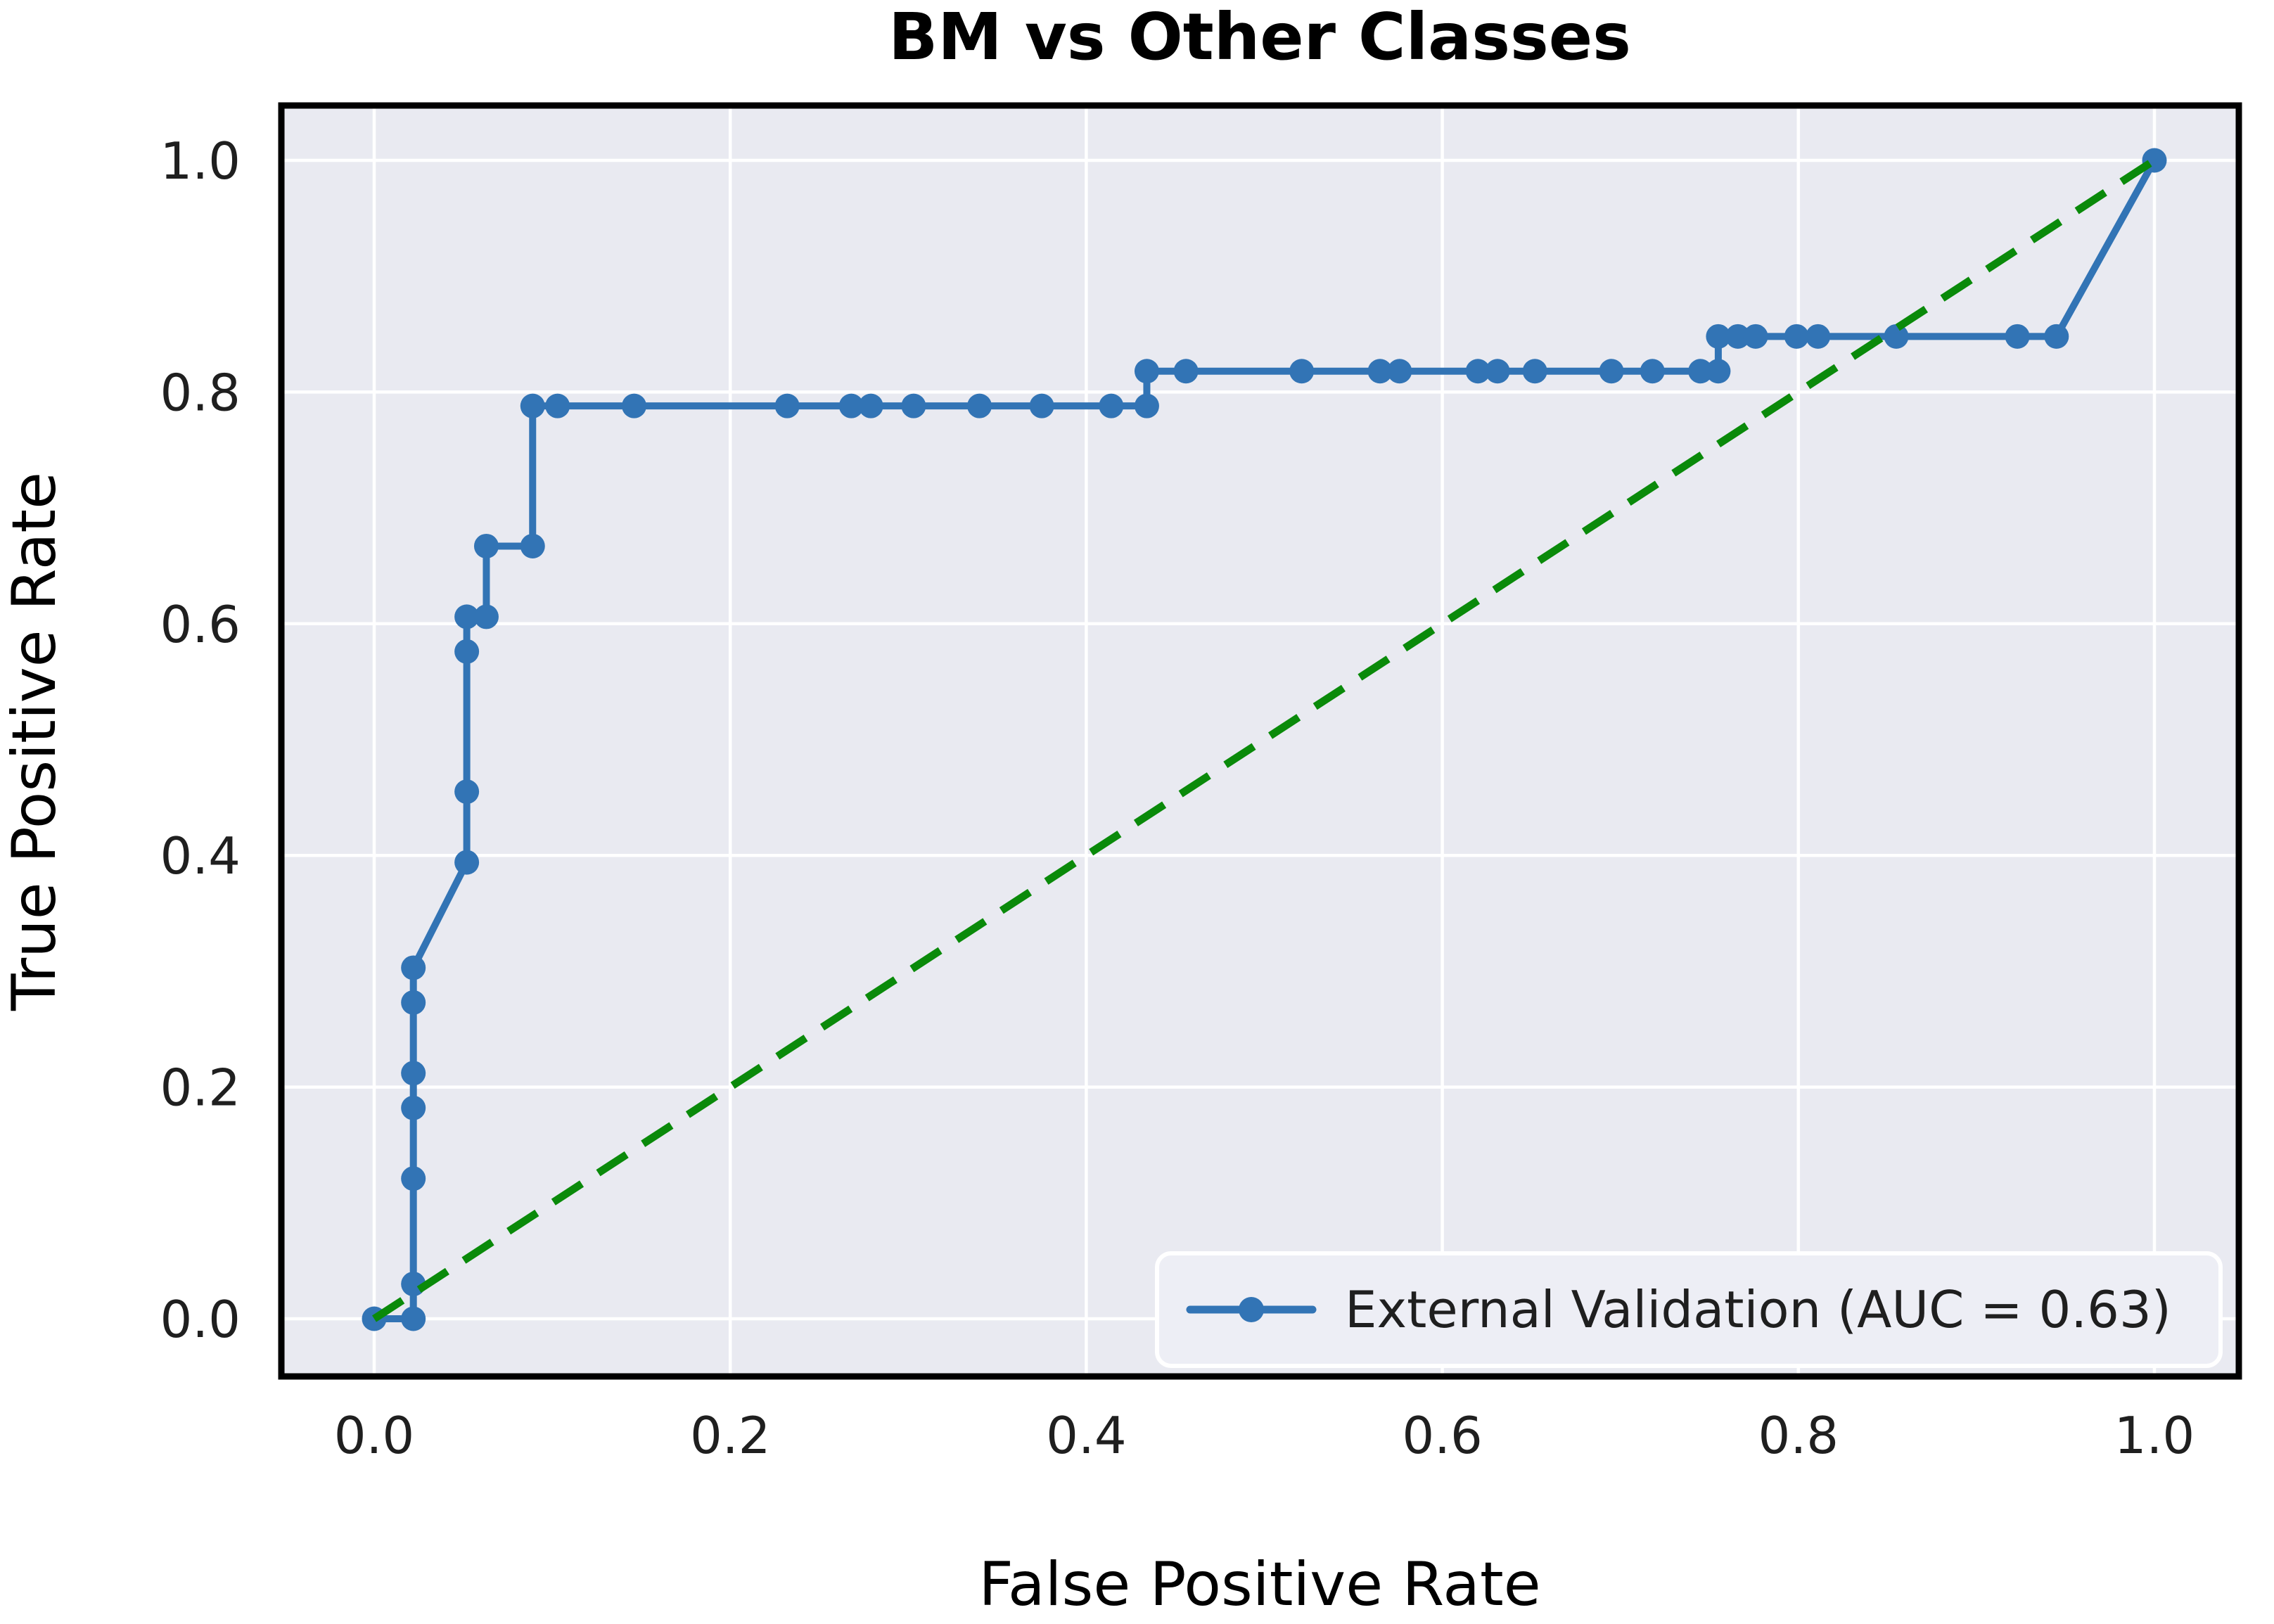  I want to click on y-tick-label: 0.0, so click(200, 1319).